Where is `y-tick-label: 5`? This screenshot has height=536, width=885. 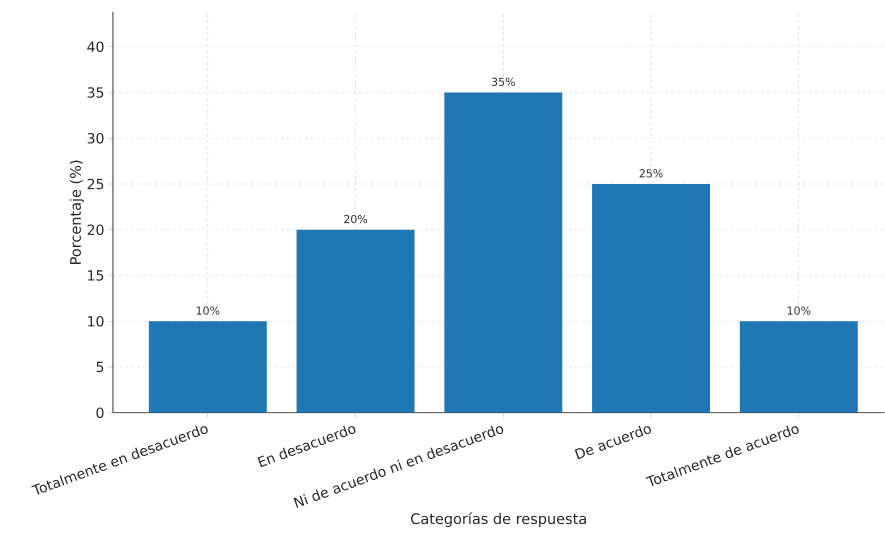
y-tick-label: 5 is located at coordinates (100, 367).